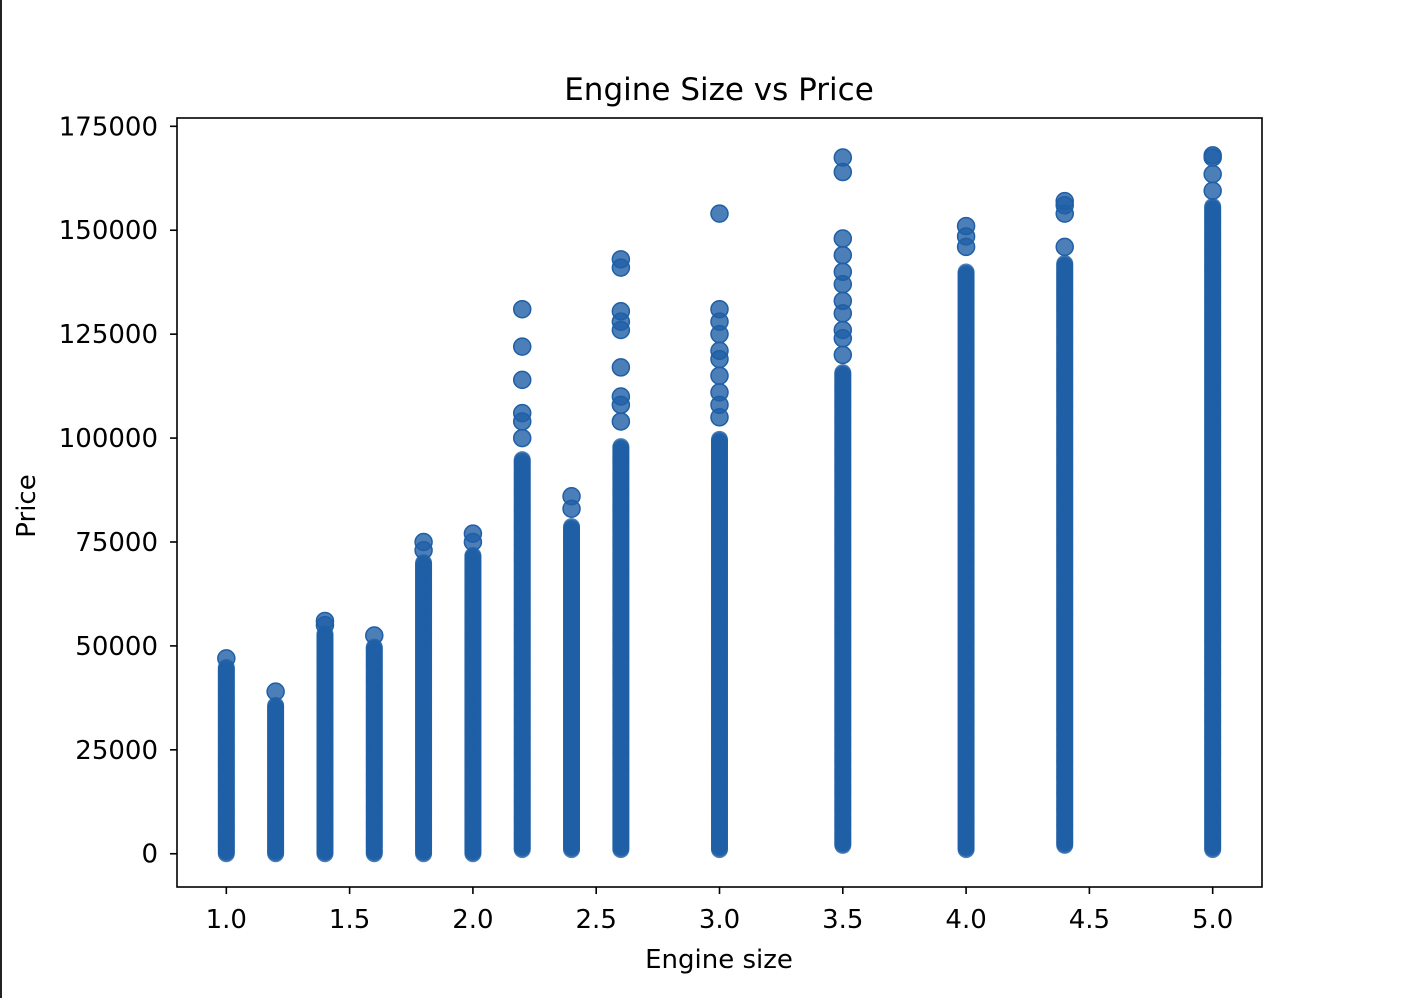 The height and width of the screenshot is (1002, 1402). Describe the element at coordinates (1, 499) in the screenshot. I see `window-left-border` at that location.